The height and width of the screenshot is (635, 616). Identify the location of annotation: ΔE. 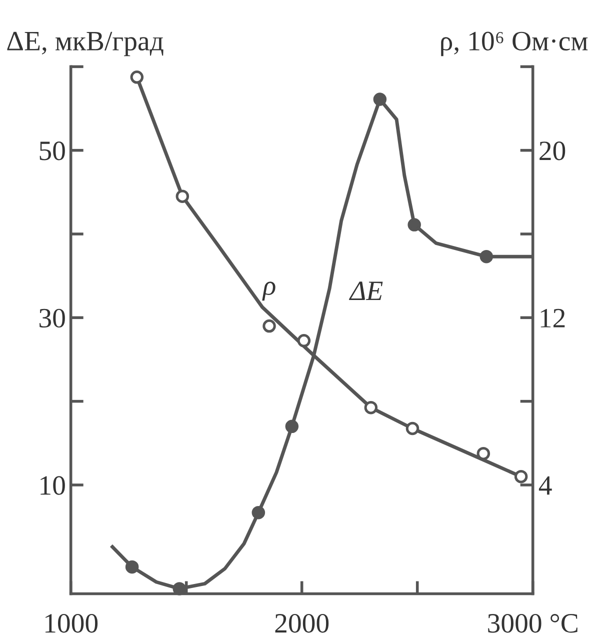
(365, 291).